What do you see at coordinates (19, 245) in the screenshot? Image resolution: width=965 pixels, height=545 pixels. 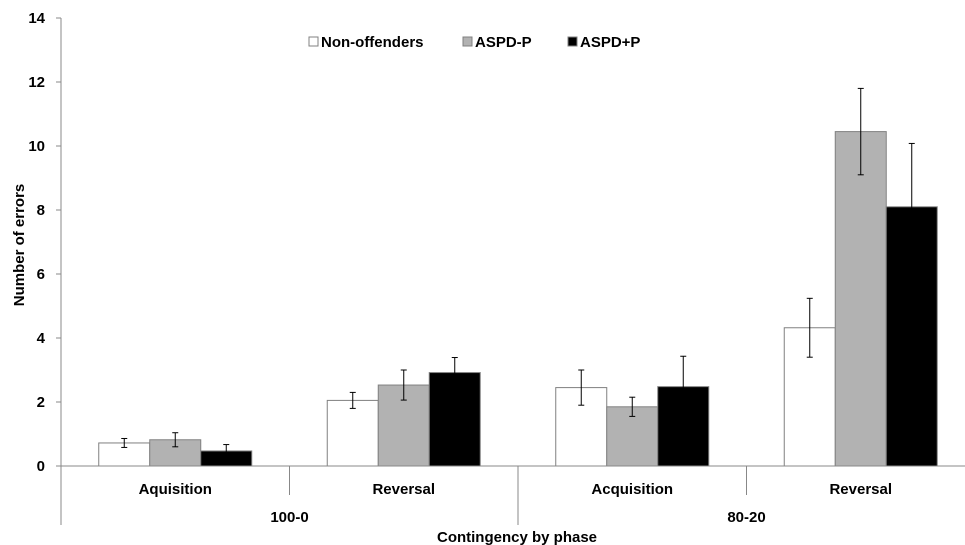 I see `y-axis-title: Number of errors` at bounding box center [19, 245].